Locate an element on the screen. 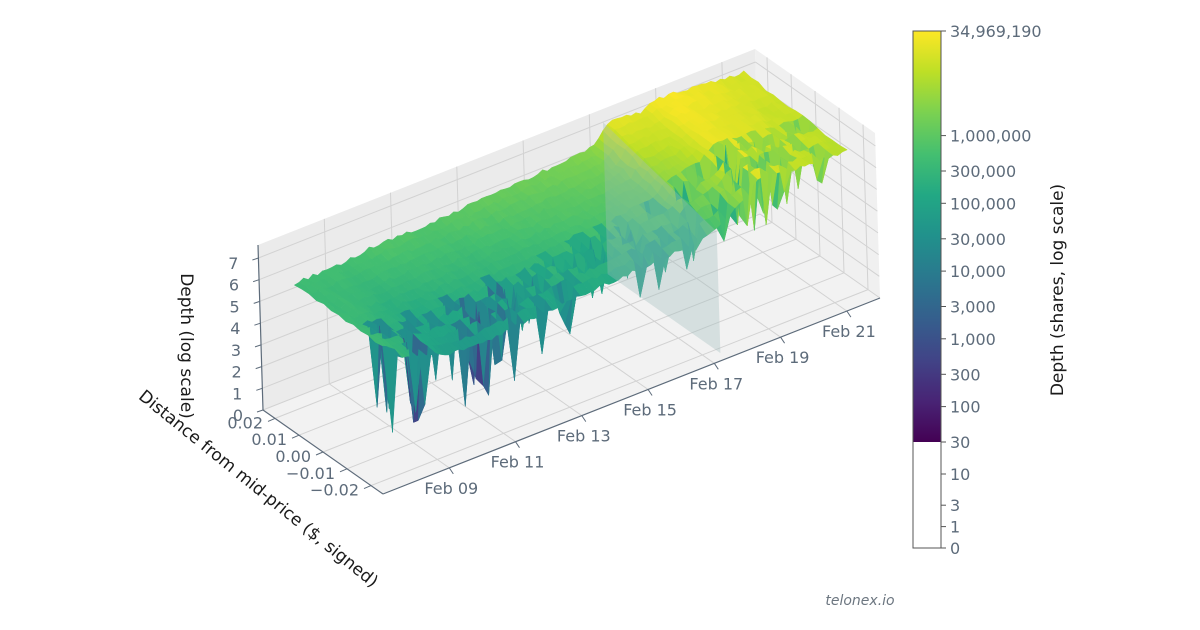 This screenshot has height=630, width=1200. colorbar-tick-label: 1,000,000 is located at coordinates (990, 136).